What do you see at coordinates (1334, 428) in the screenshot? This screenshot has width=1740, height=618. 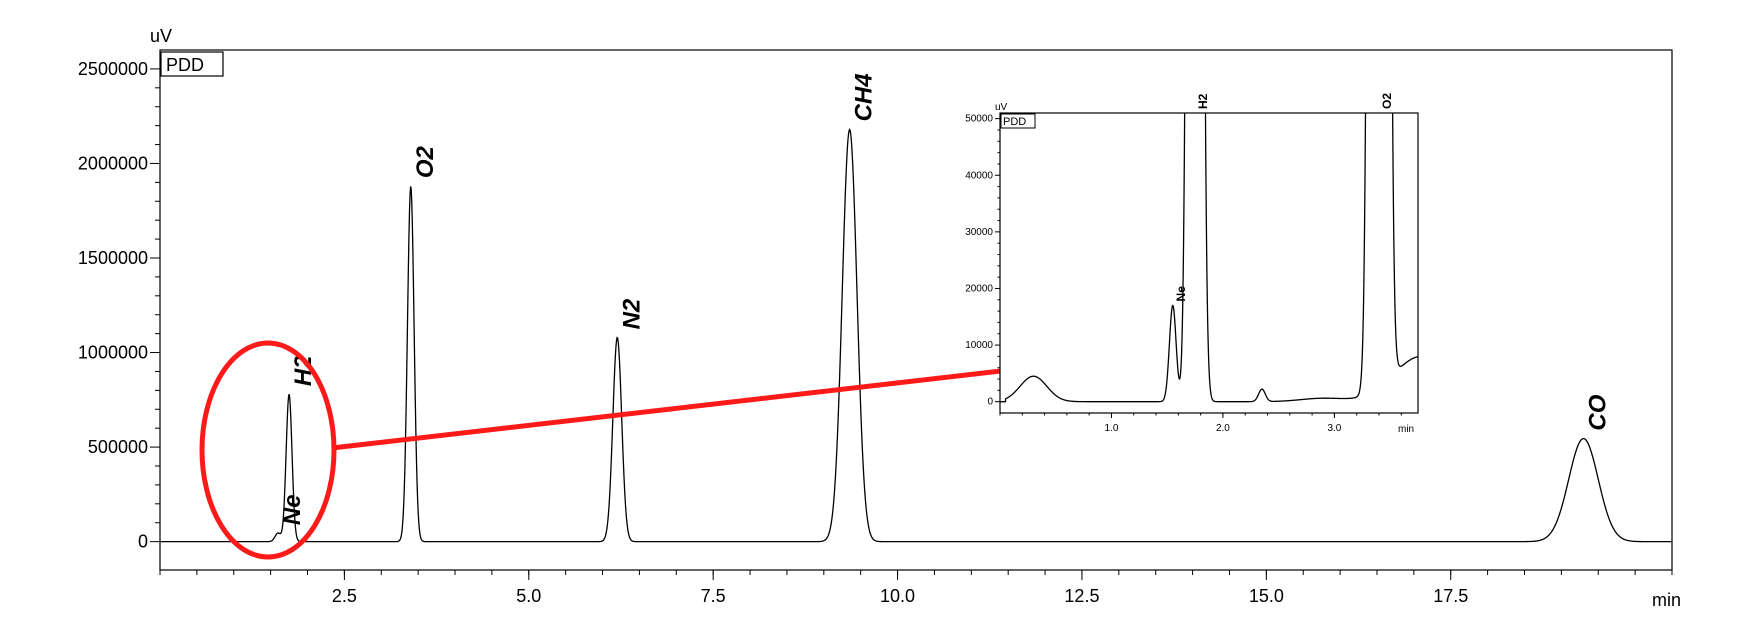 I see `x-tick-label: 3.0` at bounding box center [1334, 428].